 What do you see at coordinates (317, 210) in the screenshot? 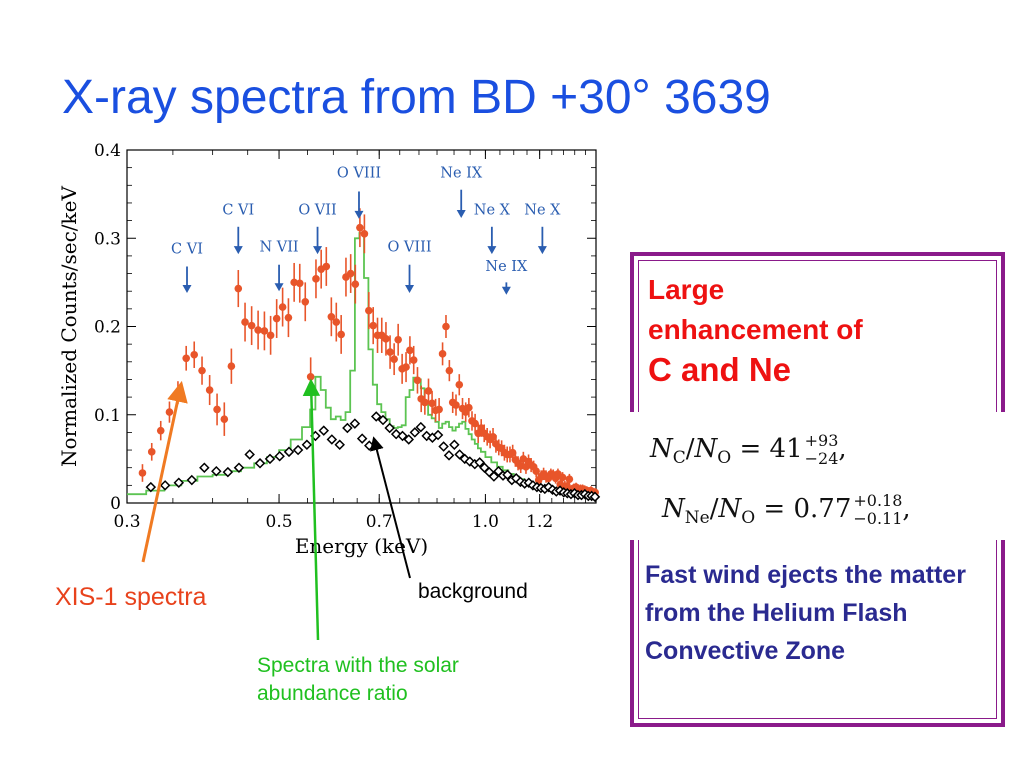
I see `line-id-label: O VII` at bounding box center [317, 210].